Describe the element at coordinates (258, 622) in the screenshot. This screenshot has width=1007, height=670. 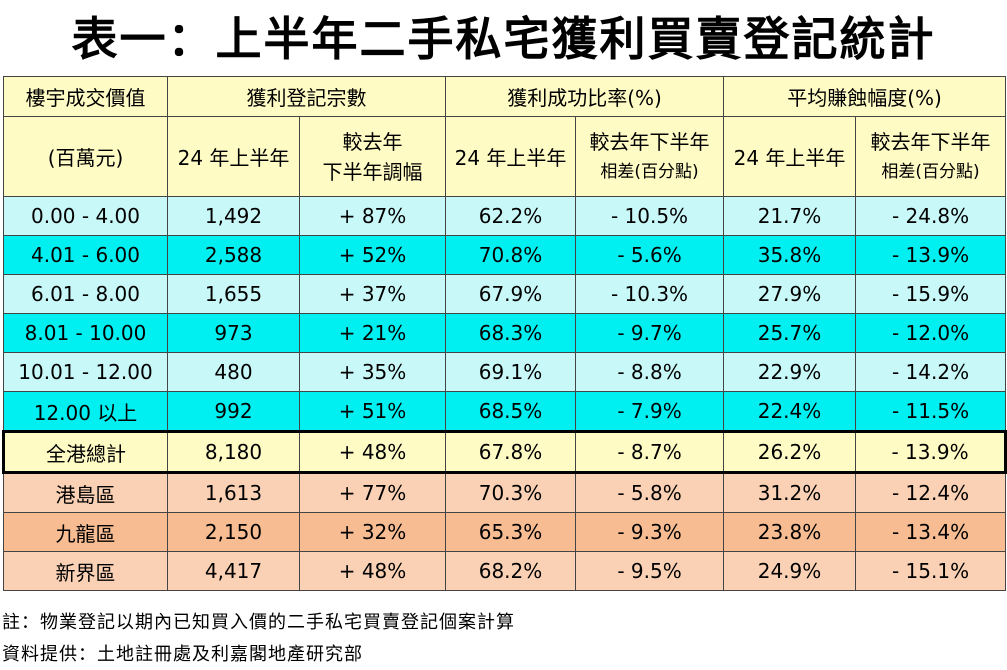
I see `footnote: 註：物業登記以期內已知買入價的二手私宅買賣登記個案計算` at that location.